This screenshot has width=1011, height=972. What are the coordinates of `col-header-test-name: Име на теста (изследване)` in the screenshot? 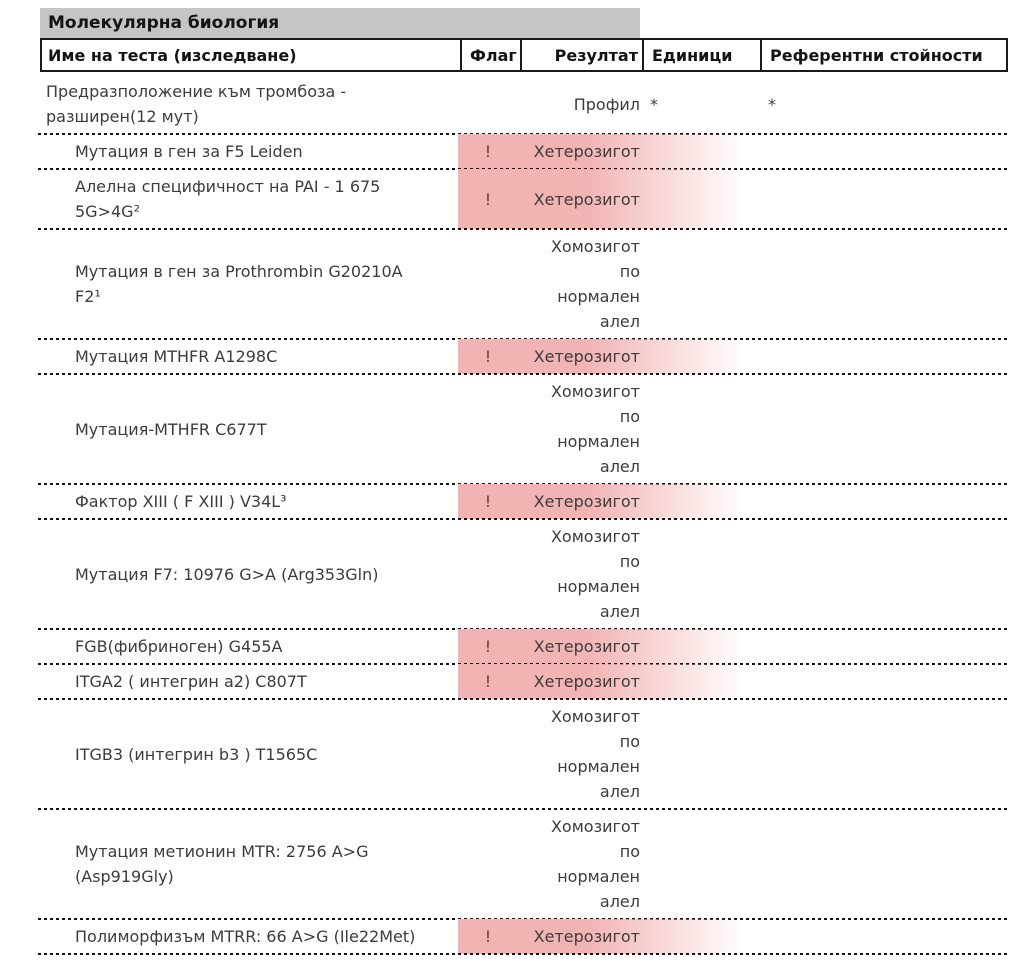 It's located at (172, 55).